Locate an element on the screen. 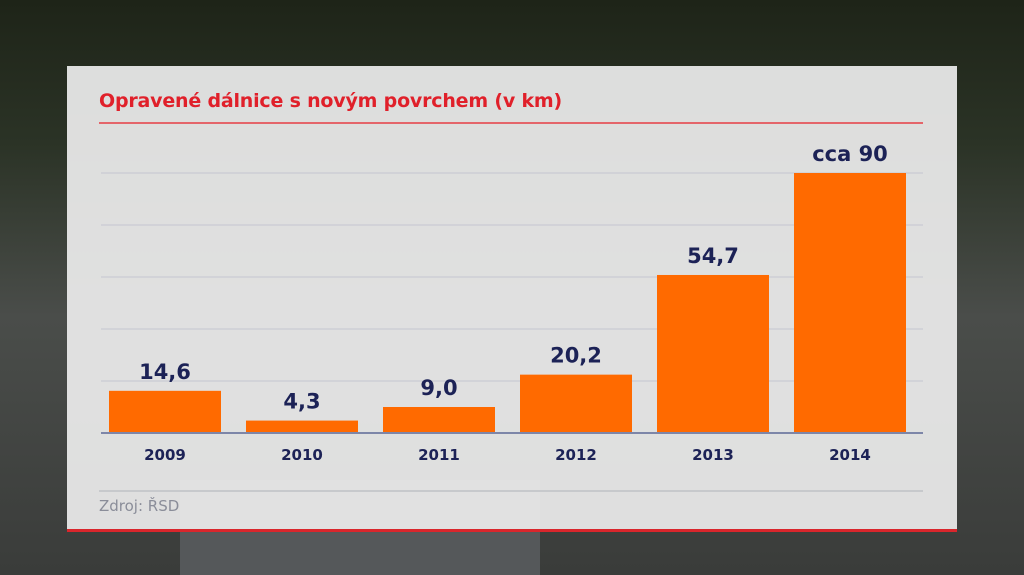  data-label: 9,0 is located at coordinates (438, 388).